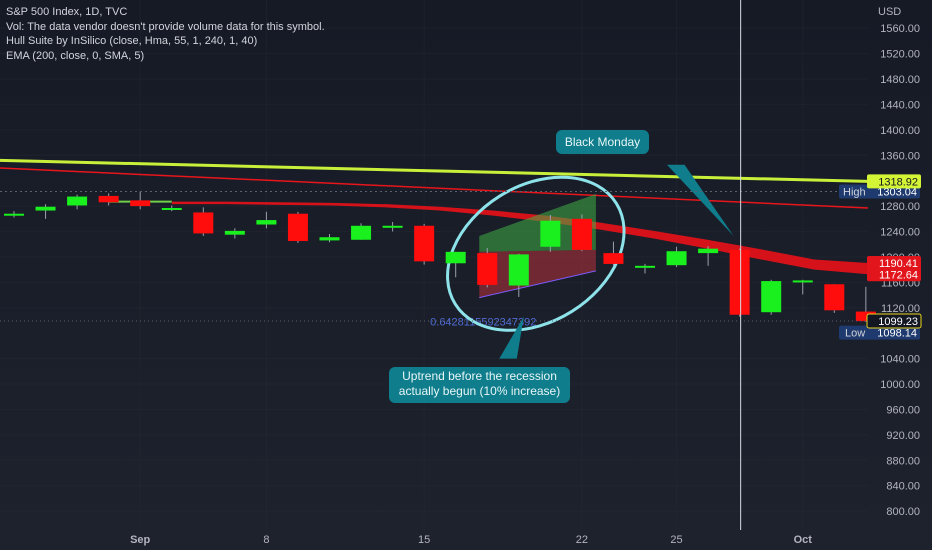 The image size is (932, 550). I want to click on currency-label: USD, so click(889, 12).